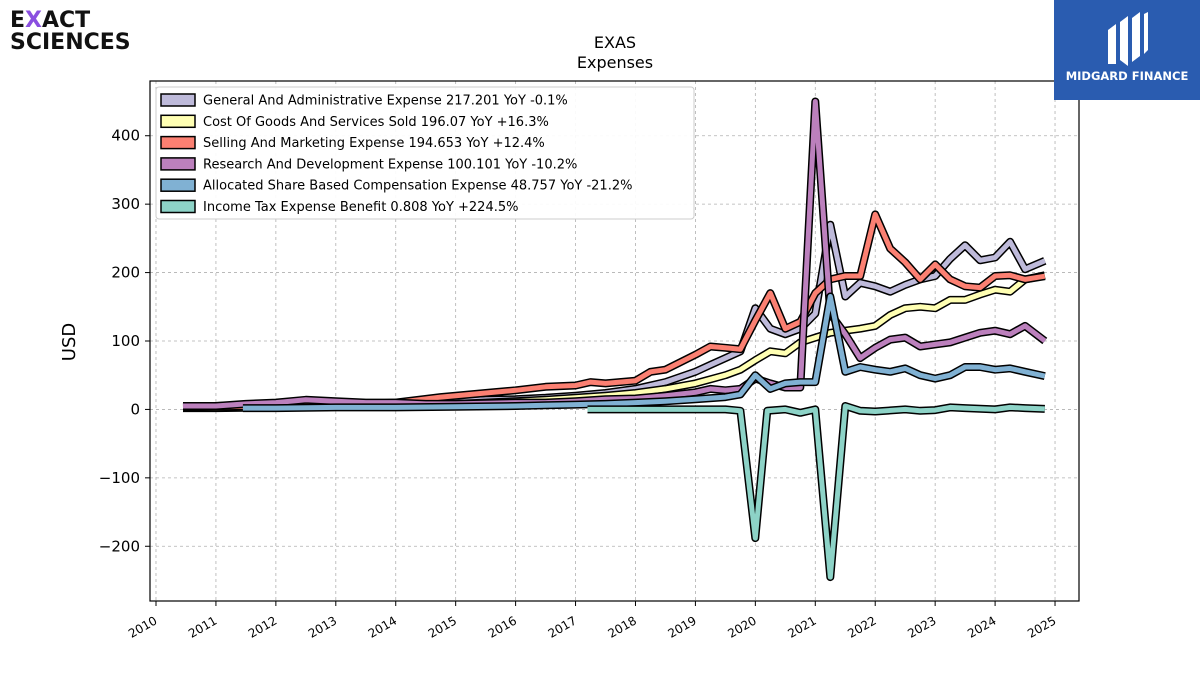 Image resolution: width=1200 pixels, height=675 pixels. Describe the element at coordinates (70, 31) in the screenshot. I see `company-logo: EXACT SCIENCES` at that location.